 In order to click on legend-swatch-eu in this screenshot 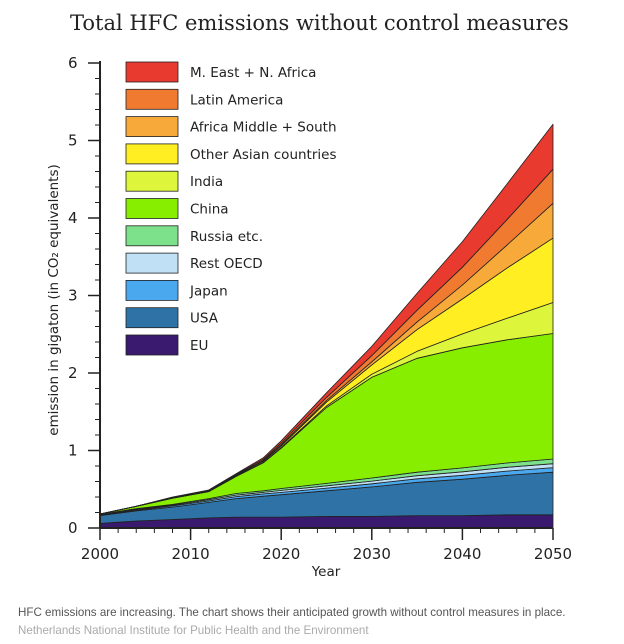, I will do `click(152, 345)`.